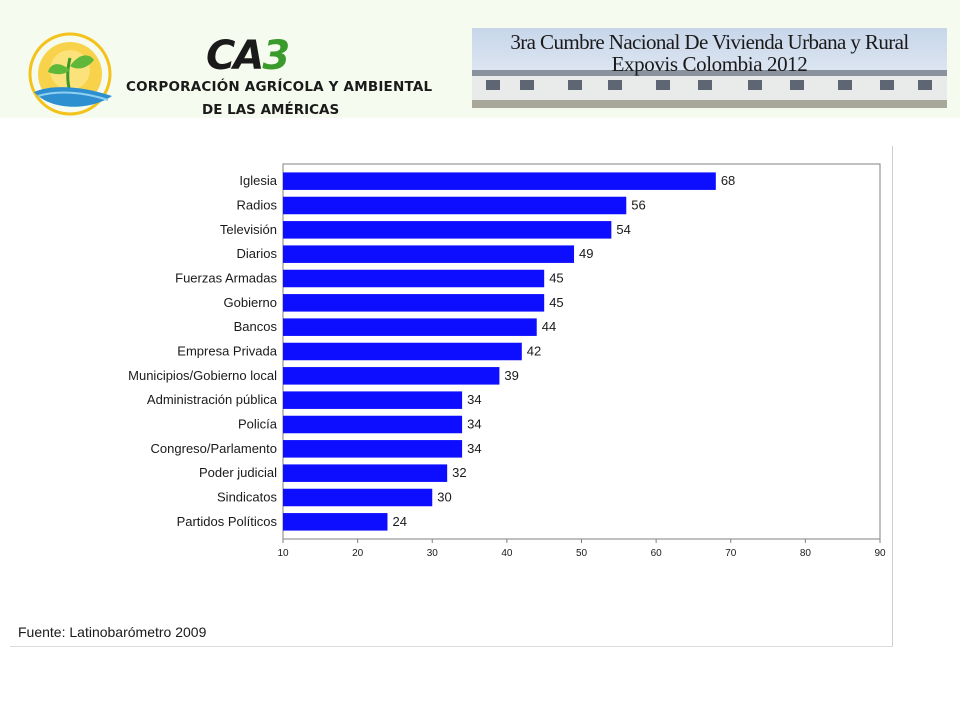  I want to click on category-label: Iglesia, so click(258, 180).